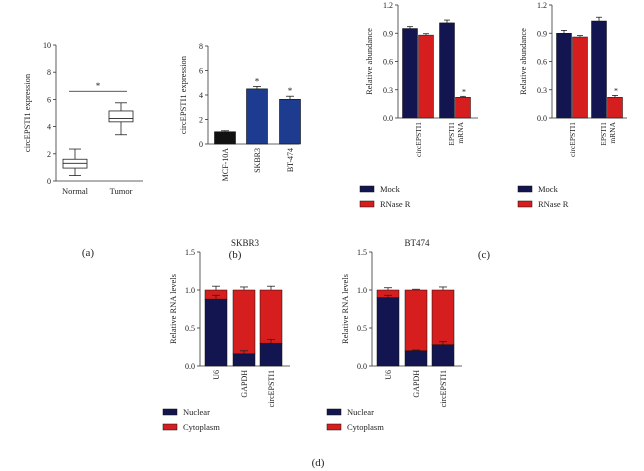 This screenshot has width=644, height=471. Describe the element at coordinates (225, 165) in the screenshot. I see `x-tick-label: MCF-10A` at that location.